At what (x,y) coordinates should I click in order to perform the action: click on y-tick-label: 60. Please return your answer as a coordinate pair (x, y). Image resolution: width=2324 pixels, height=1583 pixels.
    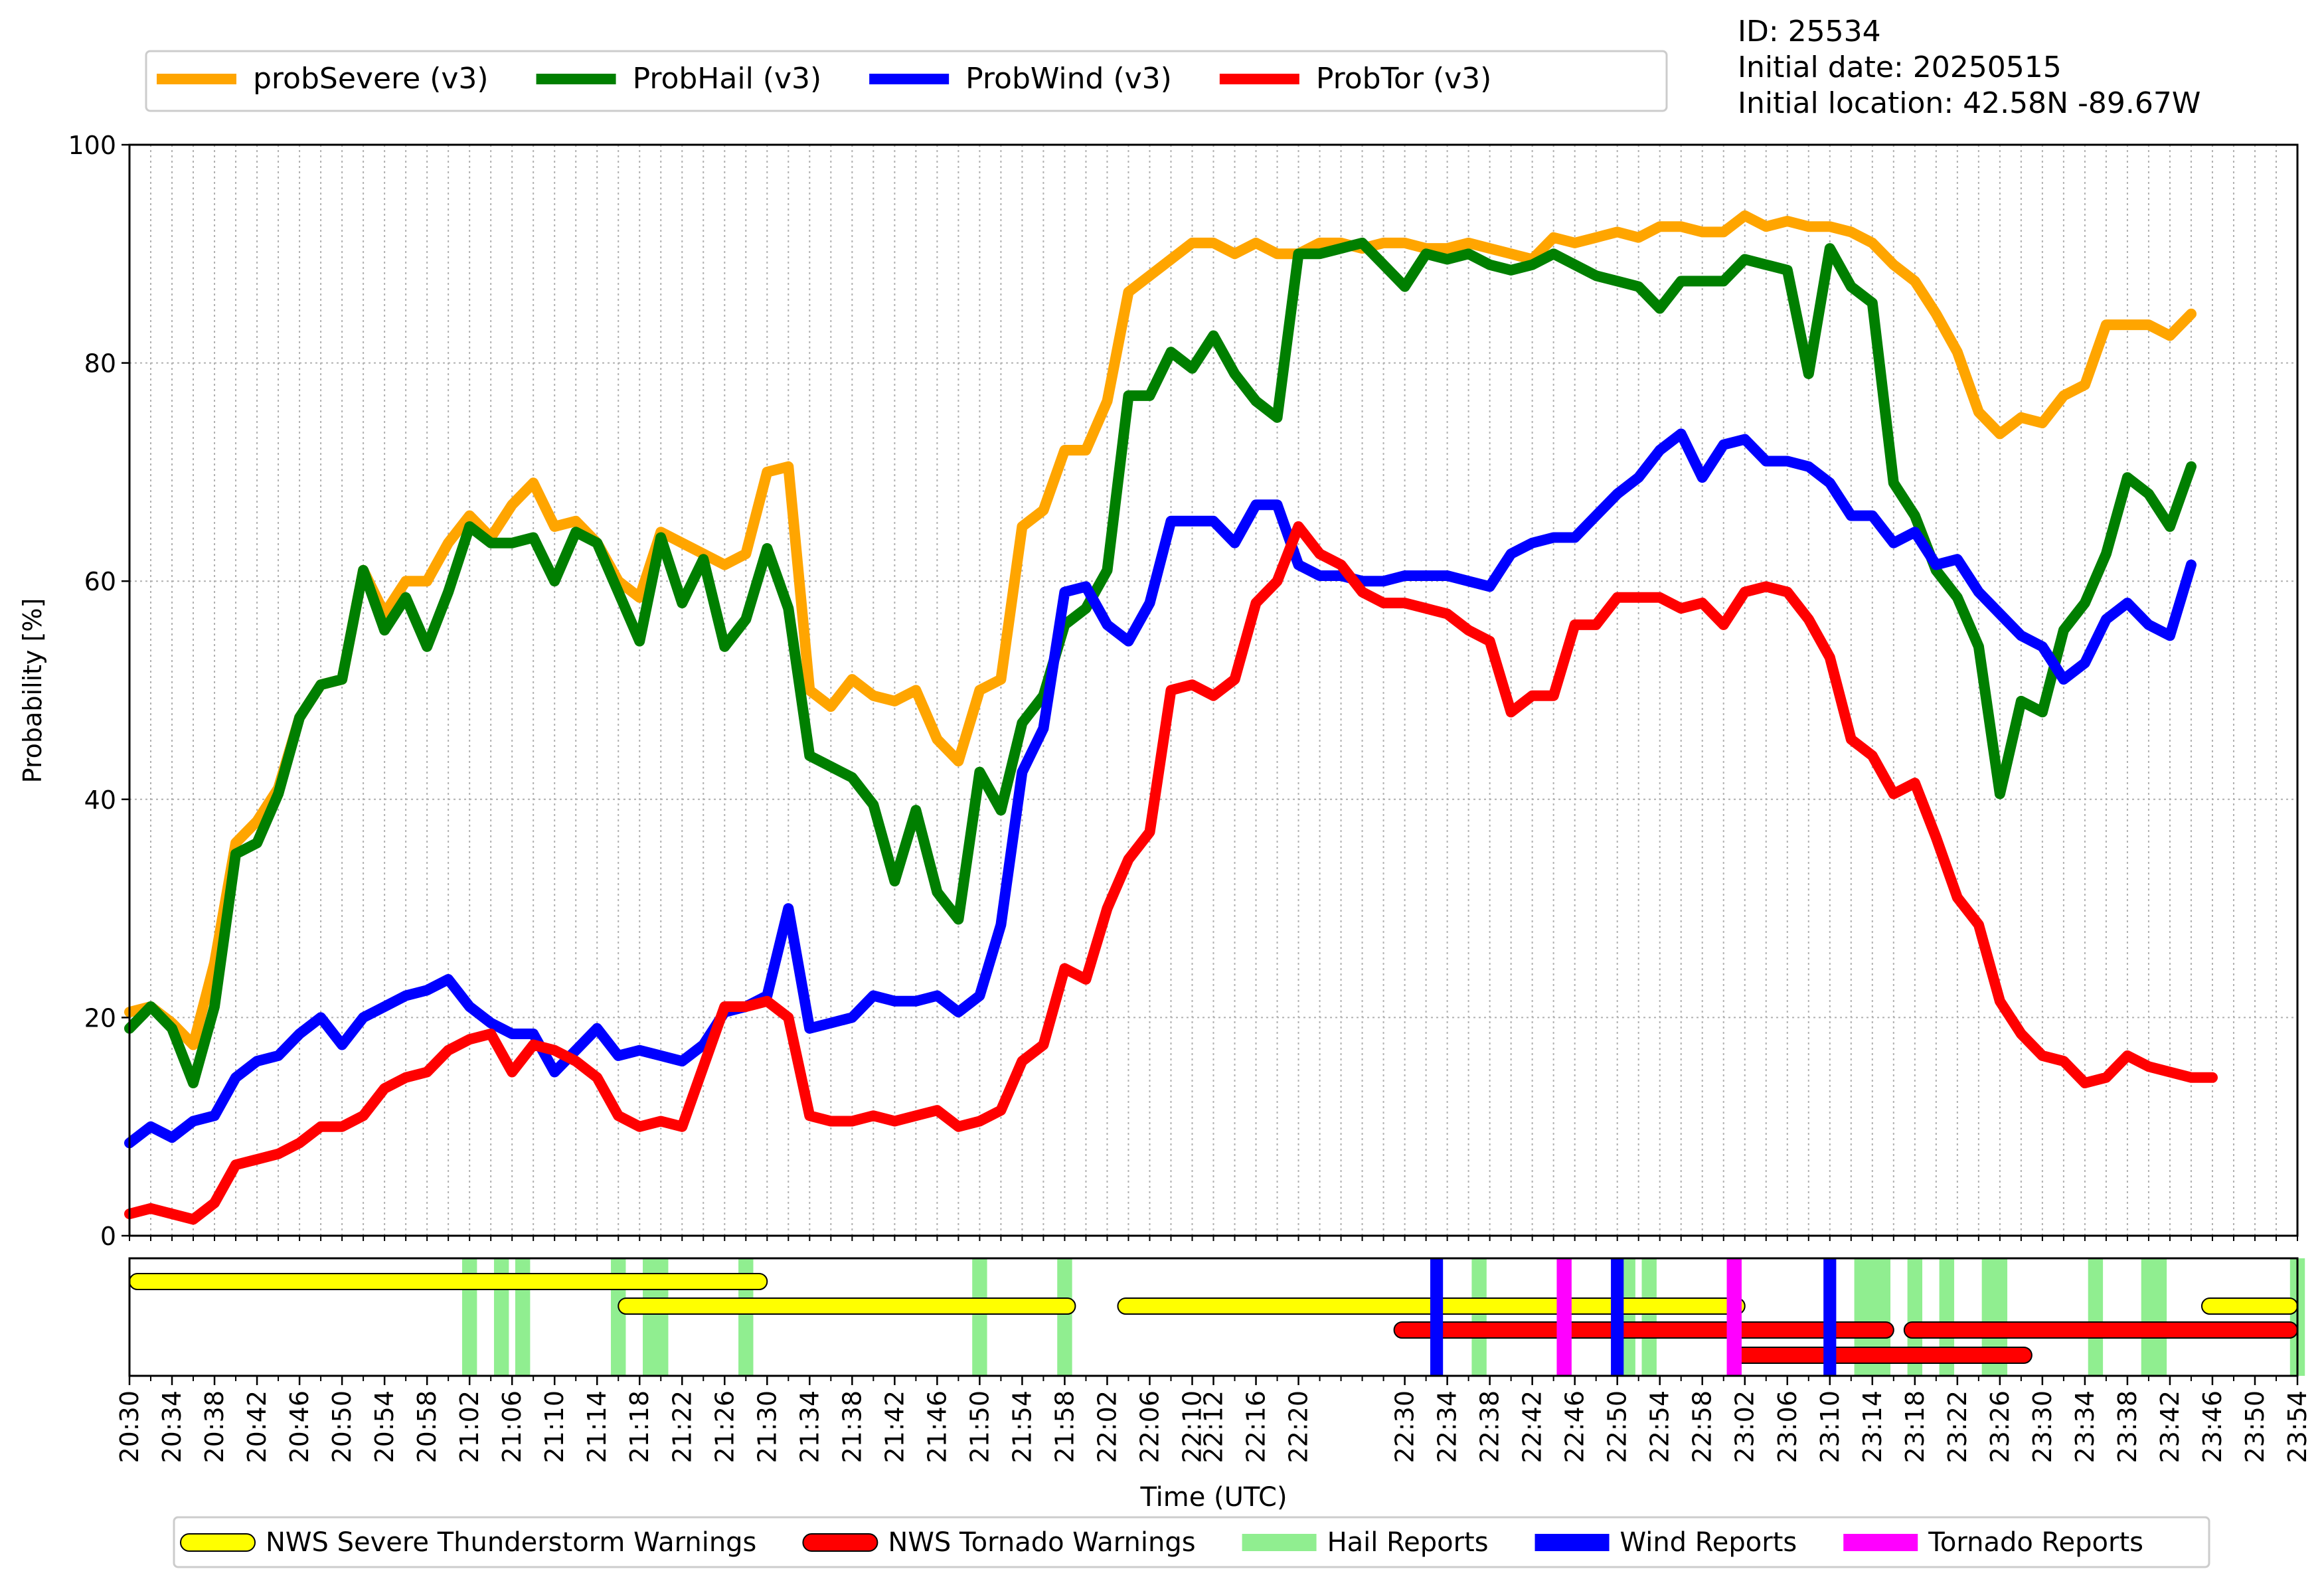
    Looking at the image, I should click on (100, 581).